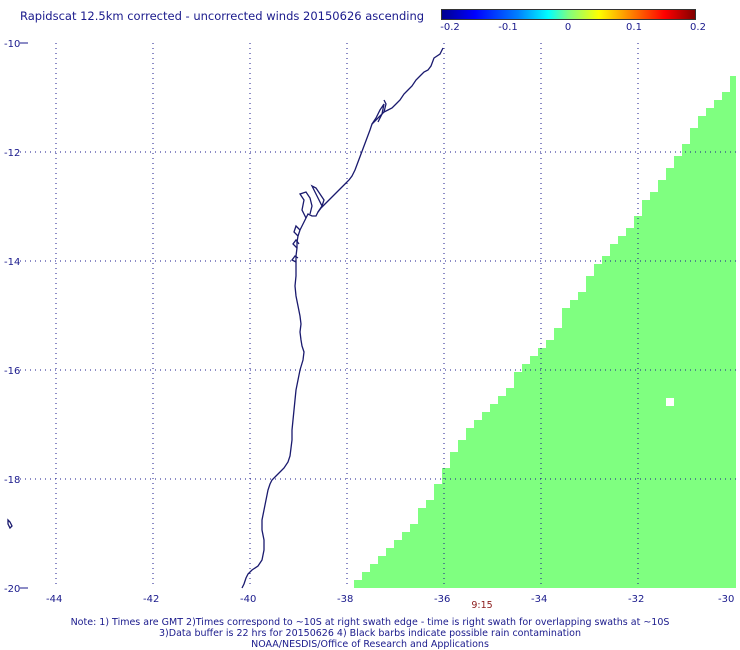 This screenshot has width=740, height=650. Describe the element at coordinates (248, 599) in the screenshot. I see `lon-tick-label: -40` at that location.